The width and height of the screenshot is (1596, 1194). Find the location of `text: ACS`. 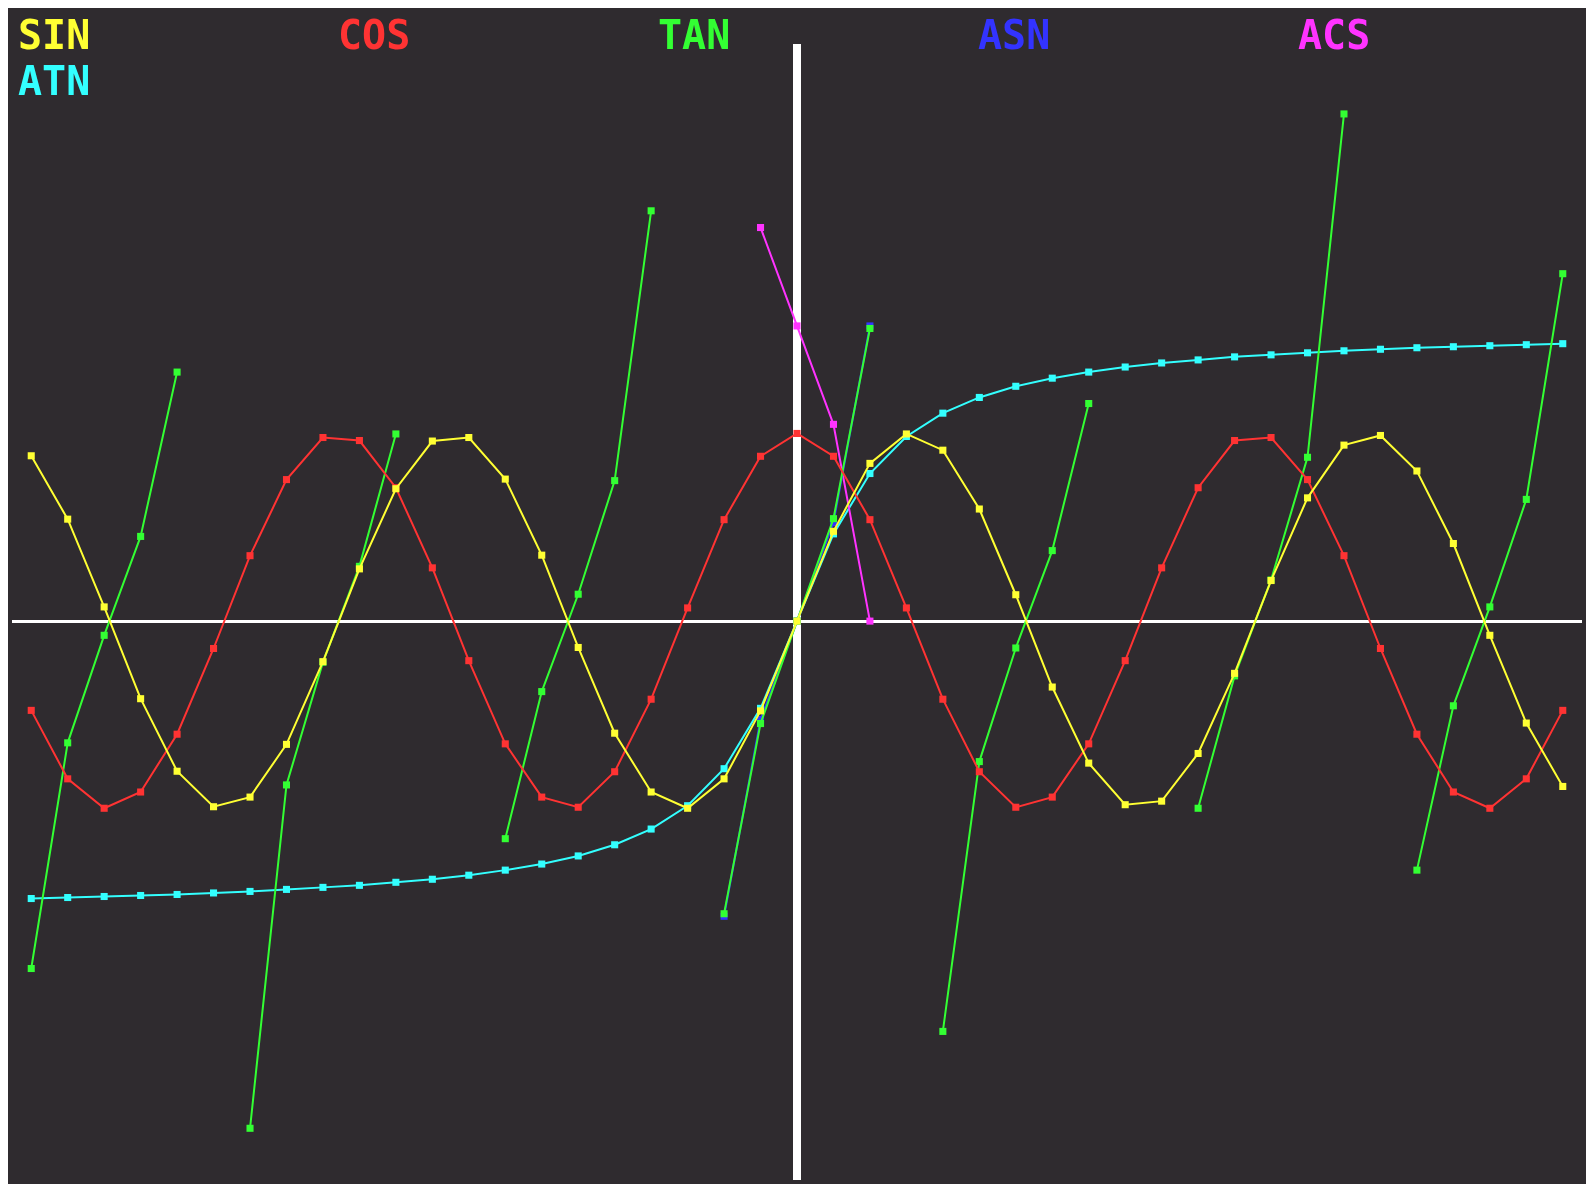

text: ACS is located at coordinates (1335, 35).